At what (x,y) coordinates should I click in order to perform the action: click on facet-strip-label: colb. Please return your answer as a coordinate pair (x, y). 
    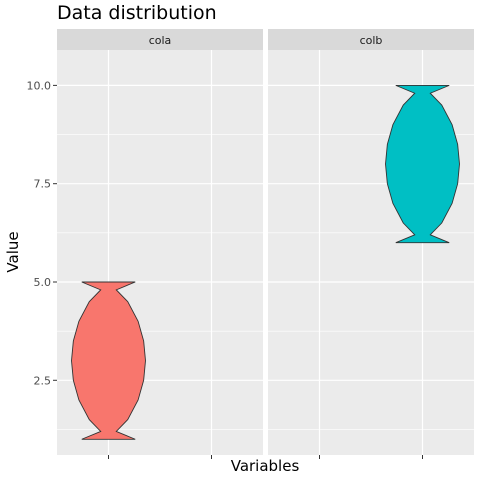
    Looking at the image, I should click on (371, 40).